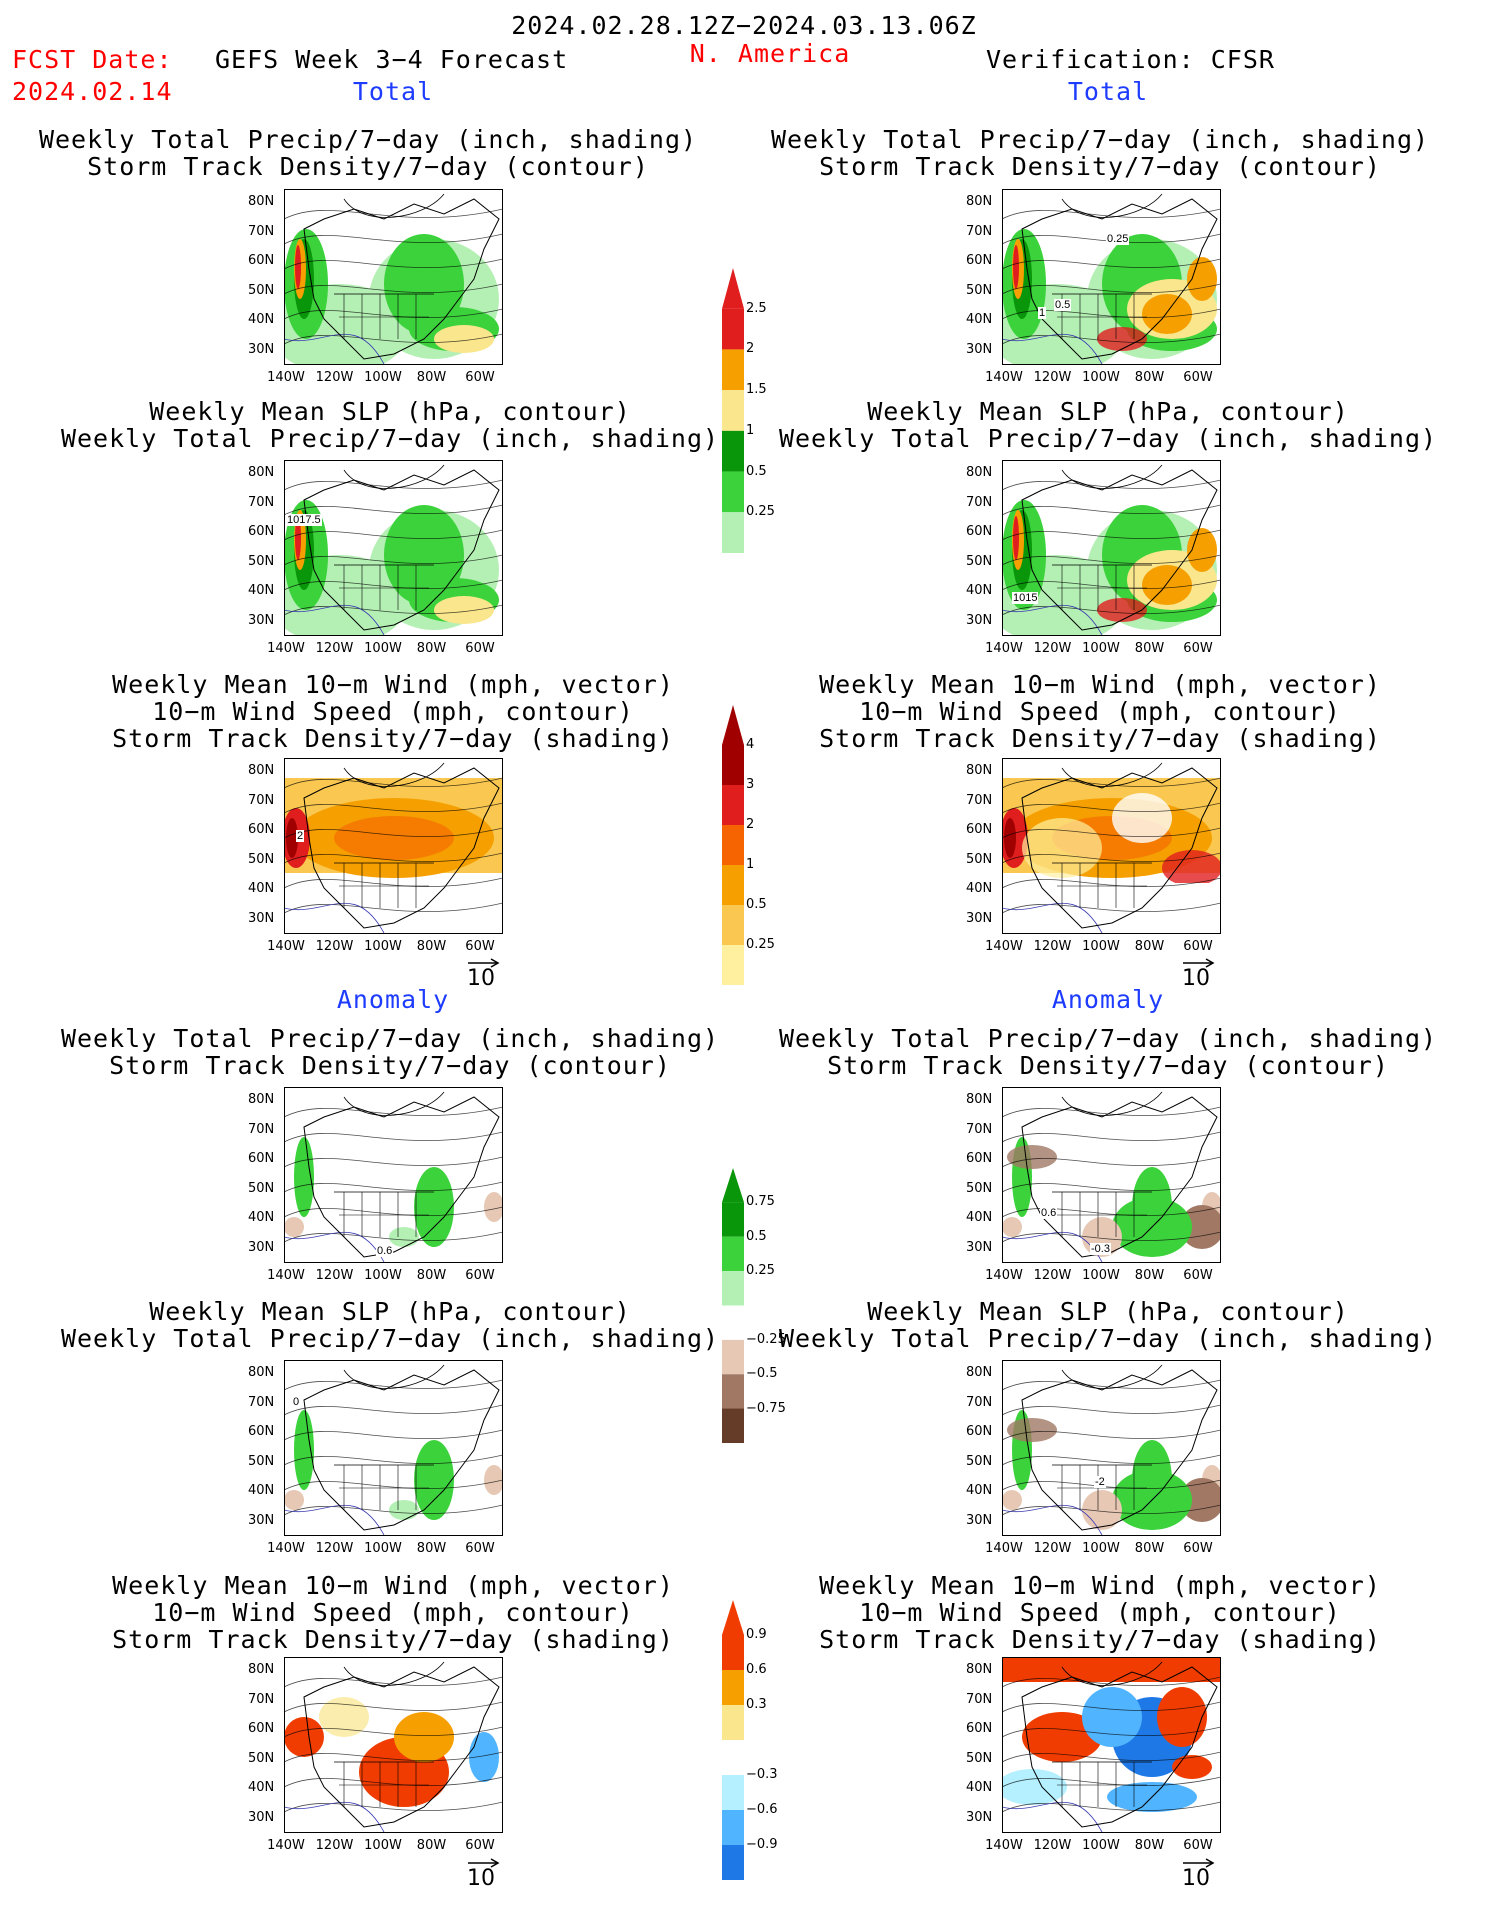  I want to click on weather-map: 0.6, so click(393, 1175).